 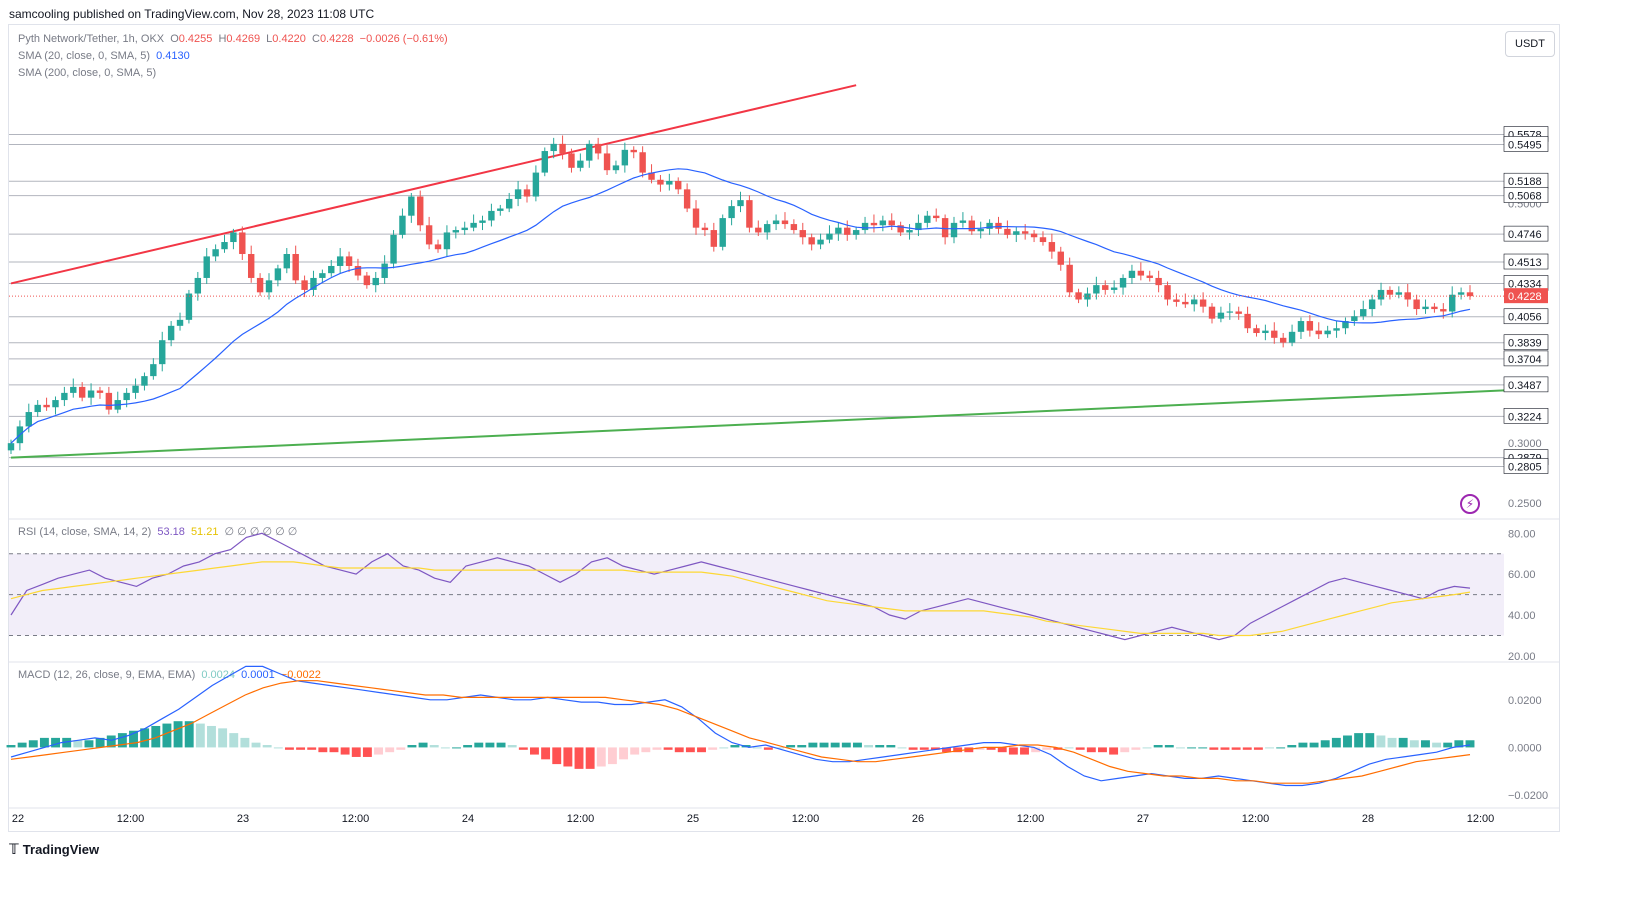 I want to click on close-value: 0.4228, so click(x=336, y=39).